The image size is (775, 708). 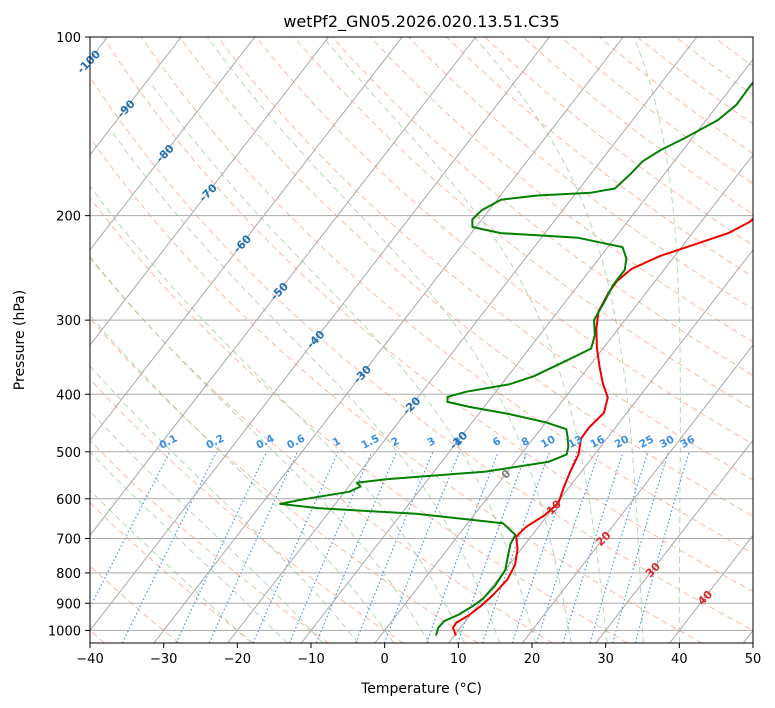 What do you see at coordinates (679, 659) in the screenshot?
I see `x-tick-label: 40` at bounding box center [679, 659].